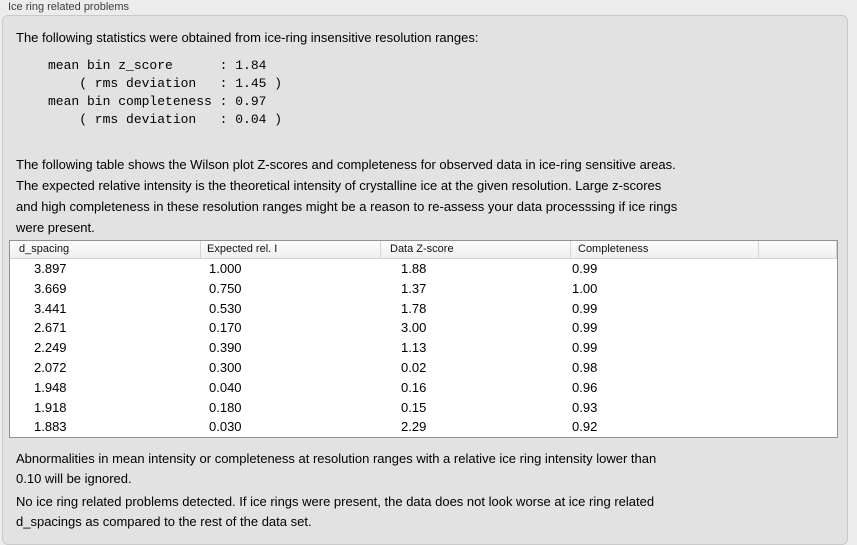 This screenshot has width=857, height=545. What do you see at coordinates (225, 427) in the screenshot?
I see `table-cell: 0.030` at bounding box center [225, 427].